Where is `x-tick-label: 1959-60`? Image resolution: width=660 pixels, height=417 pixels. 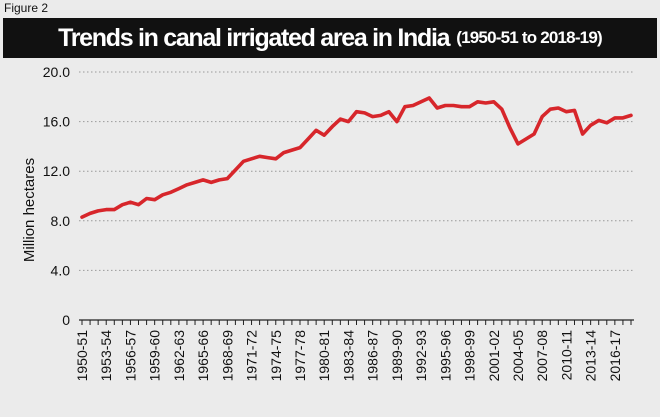 x-tick-label: 1959-60 is located at coordinates (155, 356).